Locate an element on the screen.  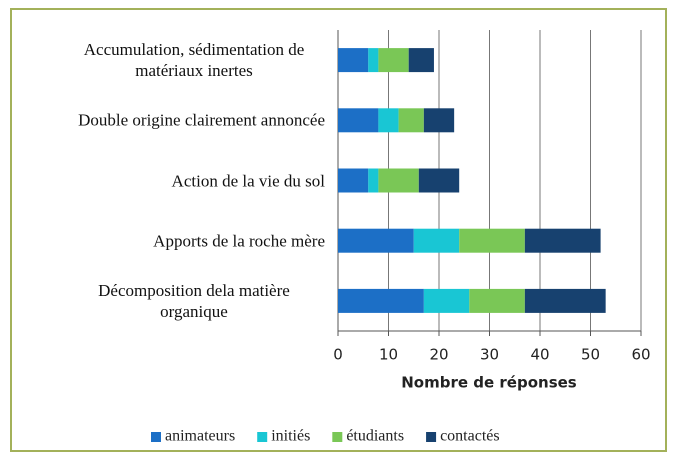
x-tick-label: 0 is located at coordinates (338, 355).